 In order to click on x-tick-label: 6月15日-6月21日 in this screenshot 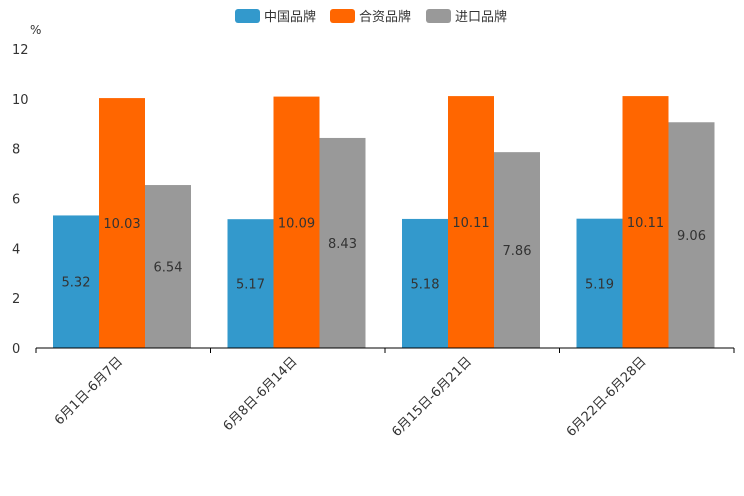, I will do `click(432, 397)`.